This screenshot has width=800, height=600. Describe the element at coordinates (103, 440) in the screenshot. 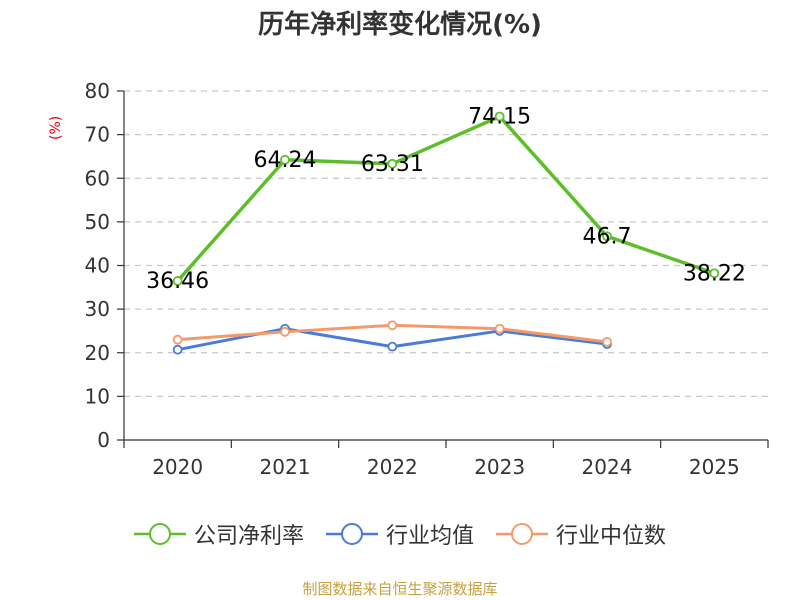

I see `y-tick-label: 0` at that location.